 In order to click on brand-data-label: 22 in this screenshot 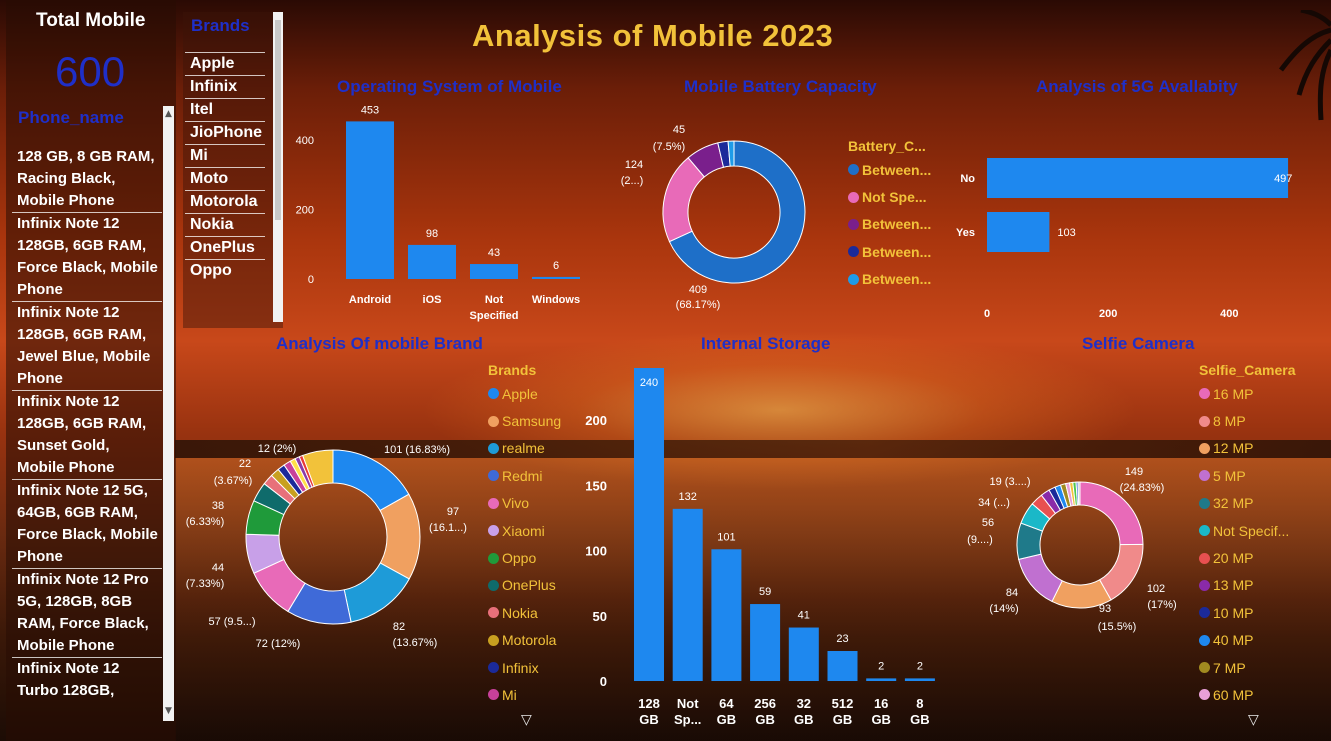, I will do `click(245, 464)`.